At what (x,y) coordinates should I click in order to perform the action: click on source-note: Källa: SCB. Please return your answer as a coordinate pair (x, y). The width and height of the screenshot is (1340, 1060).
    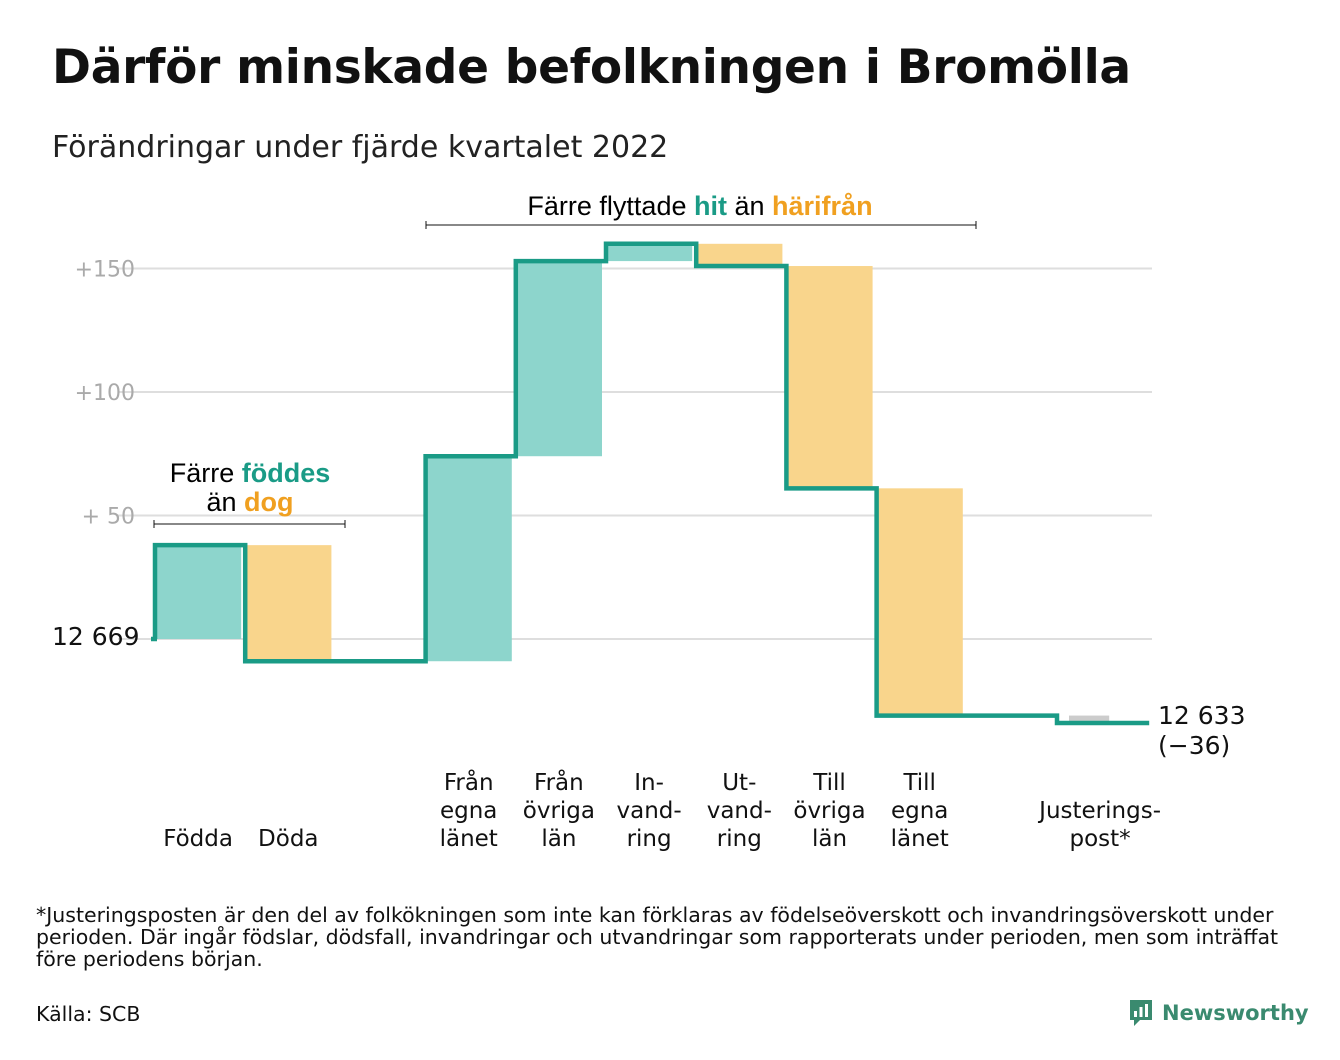
    Looking at the image, I should click on (88, 1014).